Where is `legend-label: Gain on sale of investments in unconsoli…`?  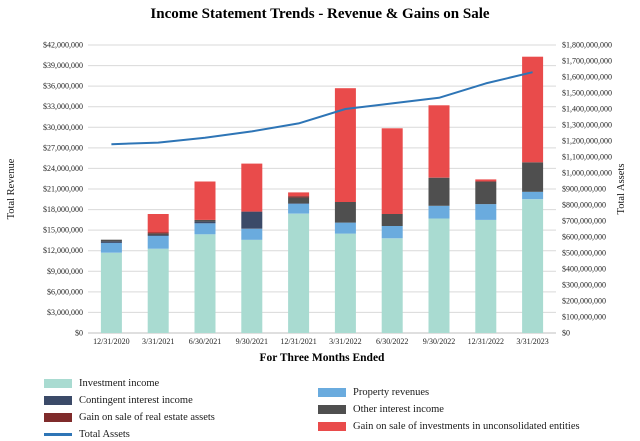
legend-label: Gain on sale of investments in unconsoli… is located at coordinates (466, 426).